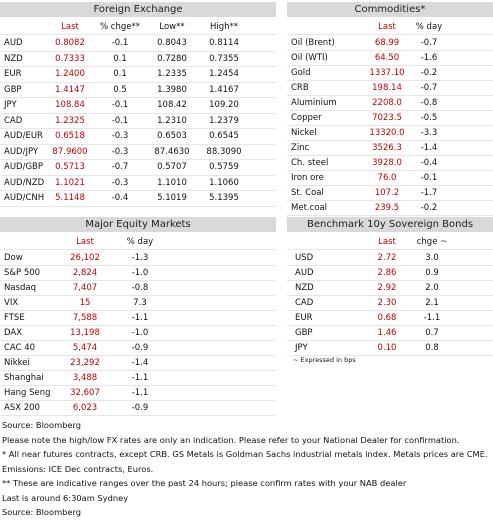 The width and height of the screenshot is (493, 525). I want to click on cell-value: 1.2310, so click(172, 120).